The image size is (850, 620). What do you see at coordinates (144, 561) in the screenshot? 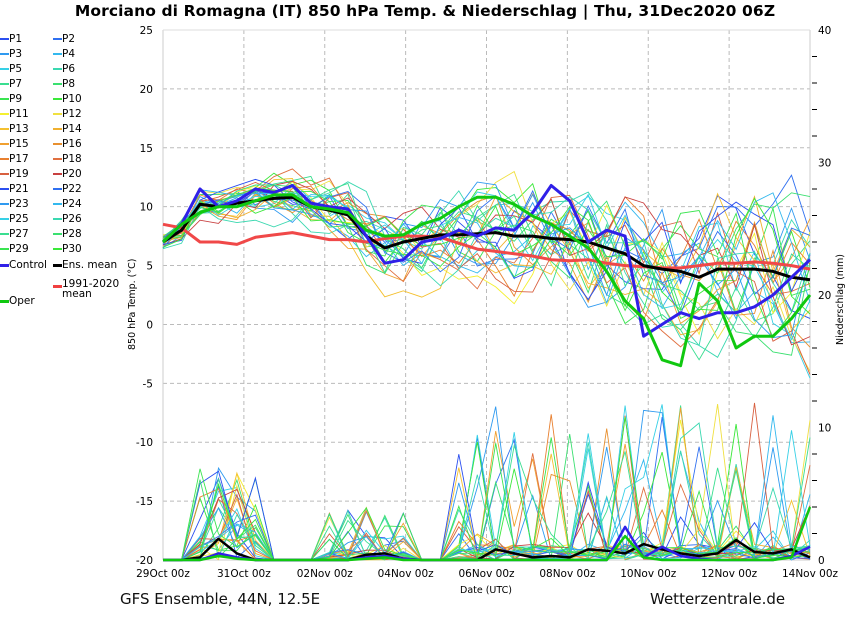
I see `y-tick-label: -20` at bounding box center [144, 561].